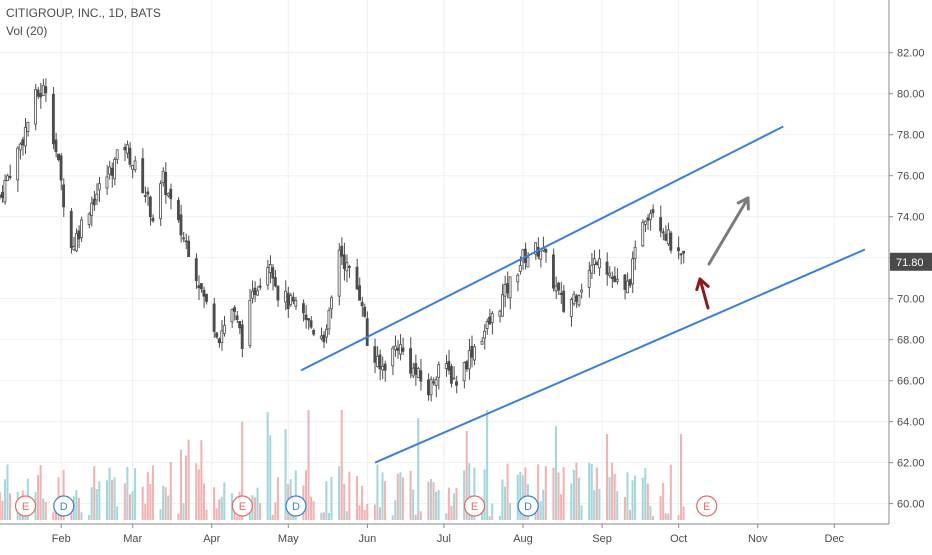  I want to click on symbol-title: CITIGROUP, INC., 1D, BATS, so click(83, 13).